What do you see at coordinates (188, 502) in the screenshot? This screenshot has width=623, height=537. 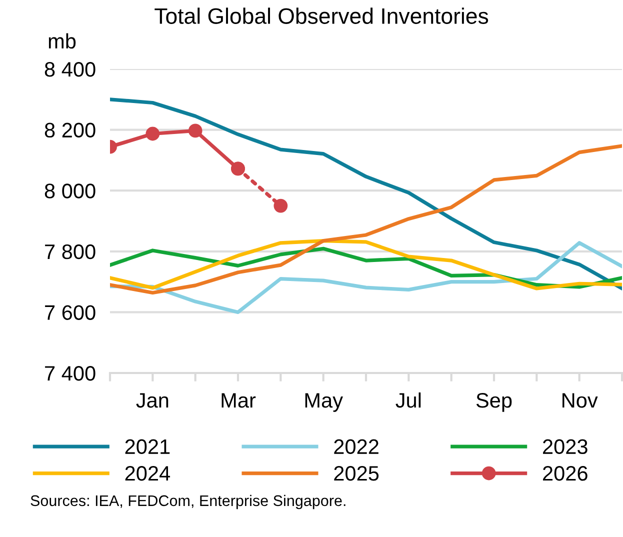 I see `source-note: Sources: IEA, FEDCom, Enterprise Singapore.` at bounding box center [188, 502].